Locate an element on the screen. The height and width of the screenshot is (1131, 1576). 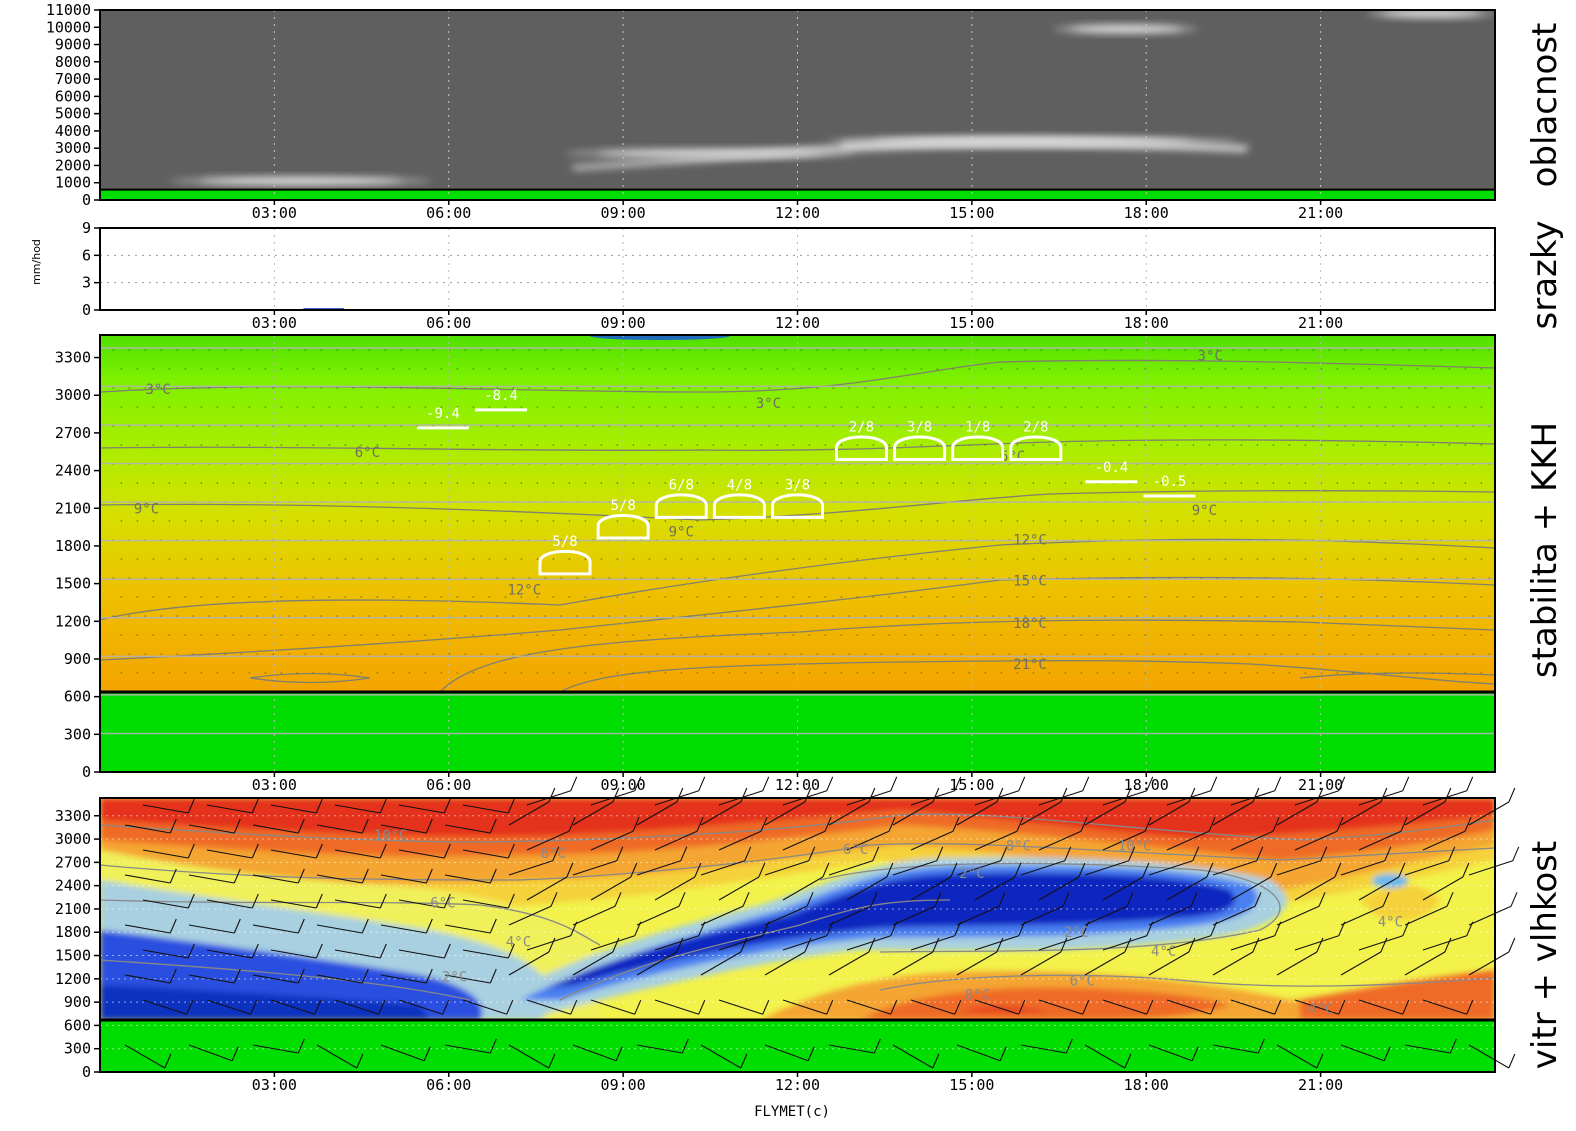
credit-label: FLYMET(c) is located at coordinates (792, 1112).